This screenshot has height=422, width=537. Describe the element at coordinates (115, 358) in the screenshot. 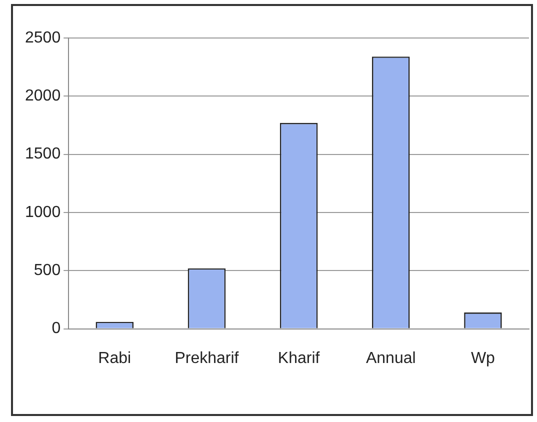

I see `x-tick-label: Rabi` at that location.